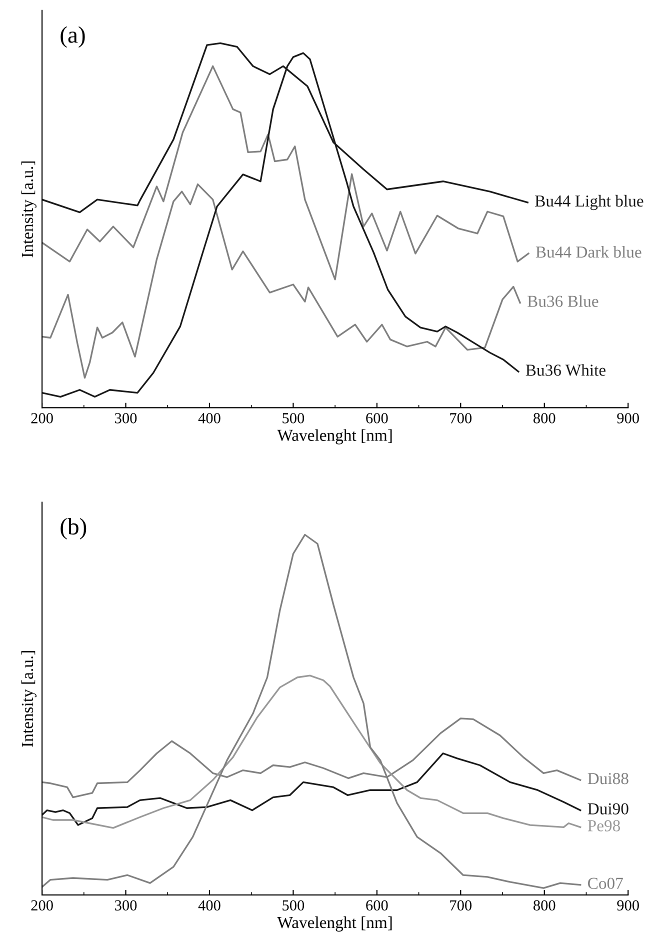 The height and width of the screenshot is (946, 657). I want to click on series-label: Bu44 Light blue, so click(589, 202).